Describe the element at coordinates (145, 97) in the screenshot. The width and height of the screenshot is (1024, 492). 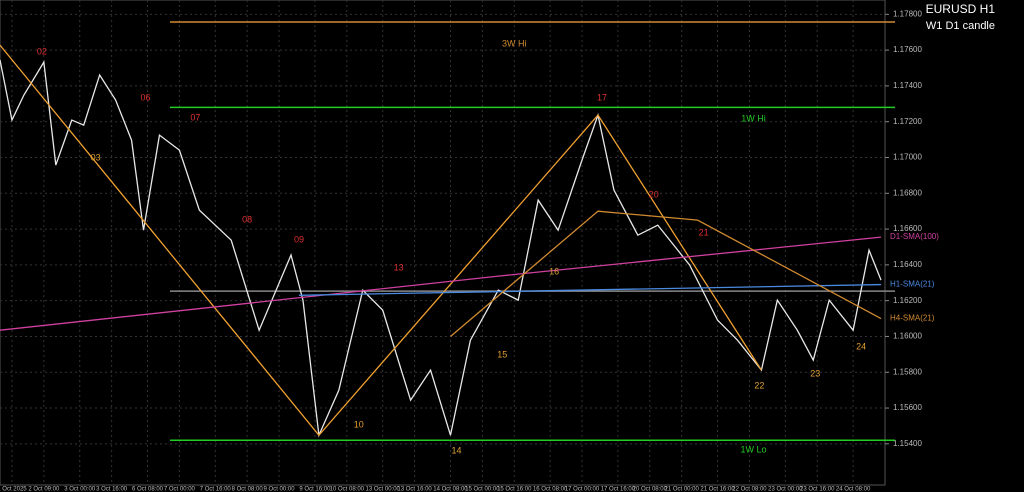
I see `annotation: 06` at that location.